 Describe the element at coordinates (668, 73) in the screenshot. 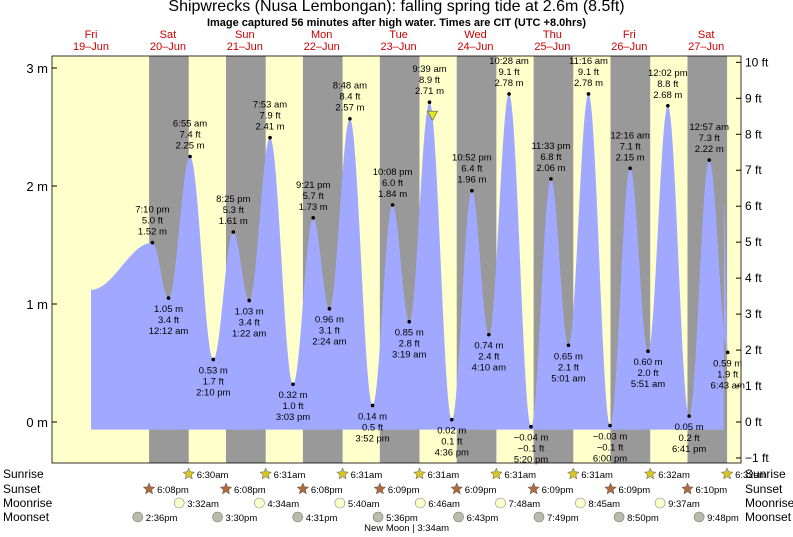

I see `high-tide-time: 12:02 pm` at that location.